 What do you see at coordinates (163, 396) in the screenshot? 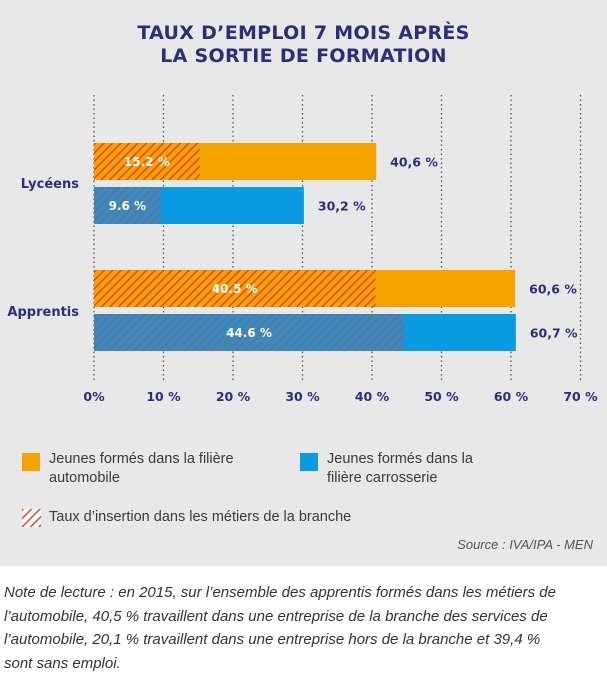
I see `x-tick-label: 10 %` at bounding box center [163, 396].